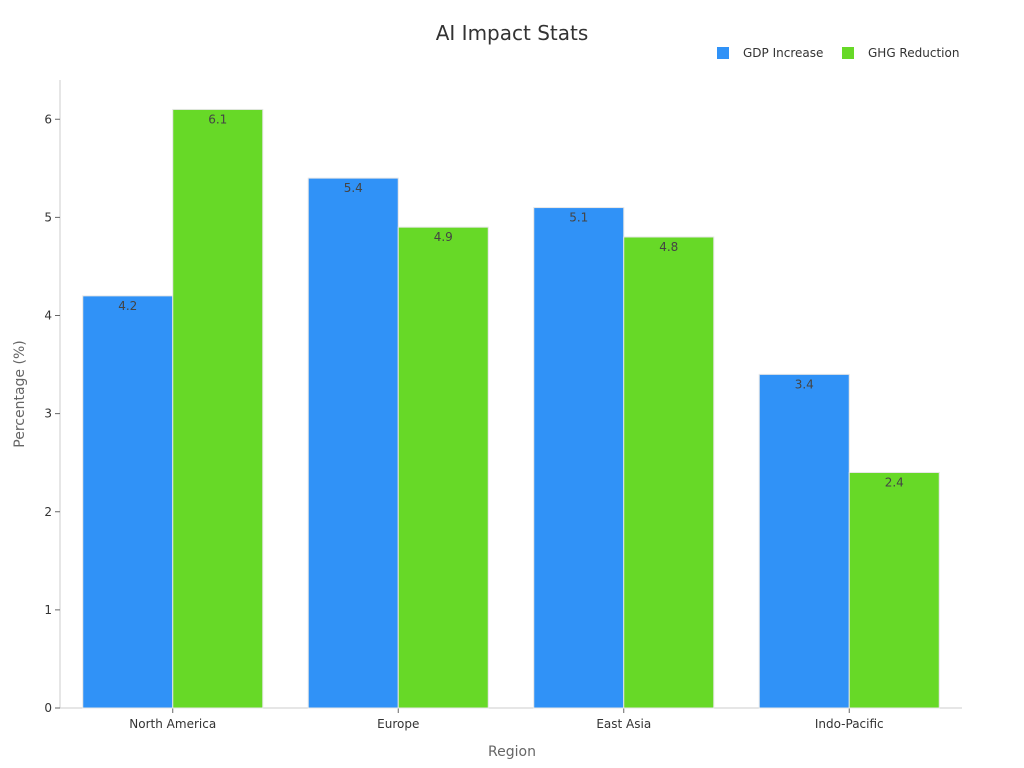  I want to click on y-axis: 0 1 2 3 4 5 6, so click(52, 397).